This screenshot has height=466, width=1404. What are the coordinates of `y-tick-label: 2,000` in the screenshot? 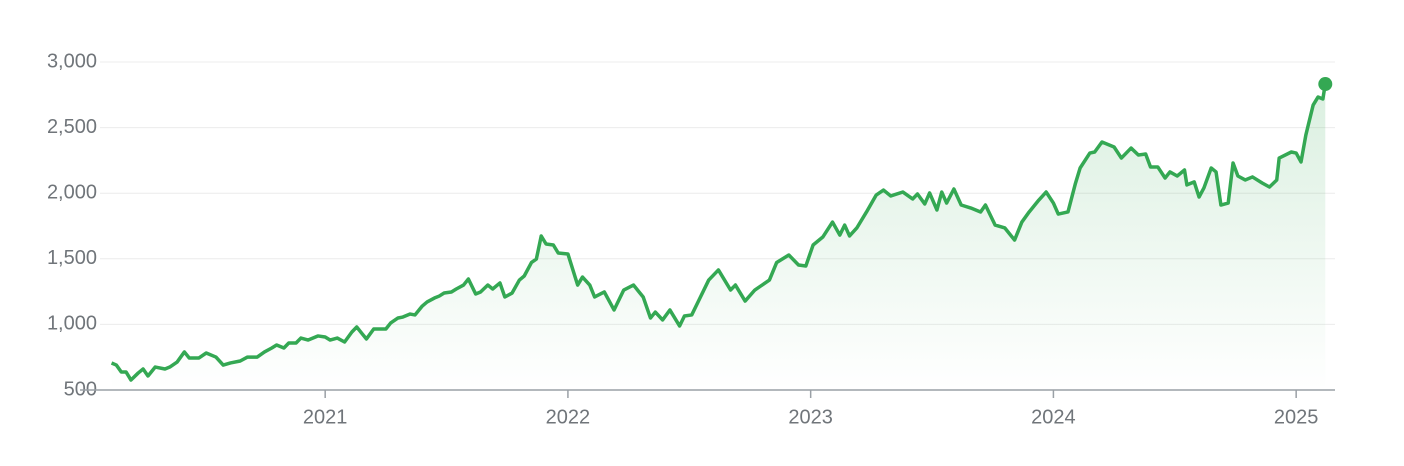 It's located at (72, 192).